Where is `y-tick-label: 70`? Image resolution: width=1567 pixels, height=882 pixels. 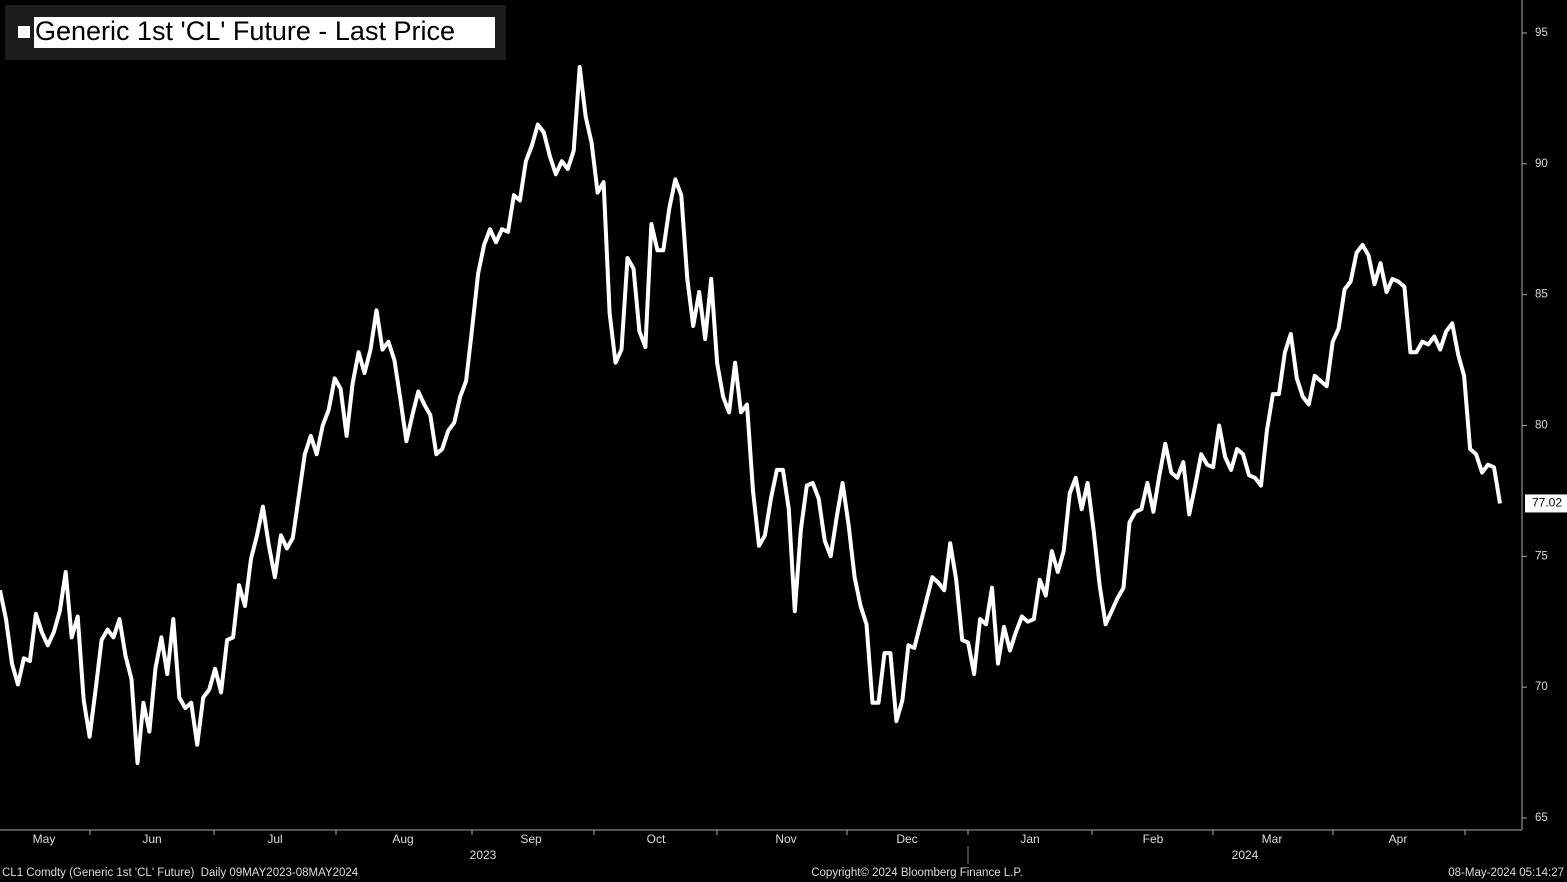
y-tick-label: 70 is located at coordinates (1541, 687).